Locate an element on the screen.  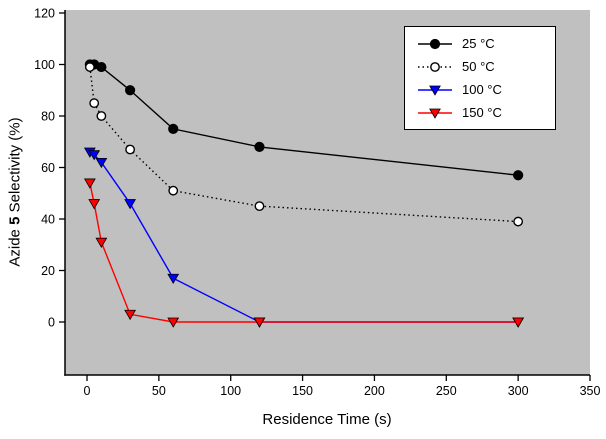
legend-marker-50c-icon is located at coordinates (435, 66).